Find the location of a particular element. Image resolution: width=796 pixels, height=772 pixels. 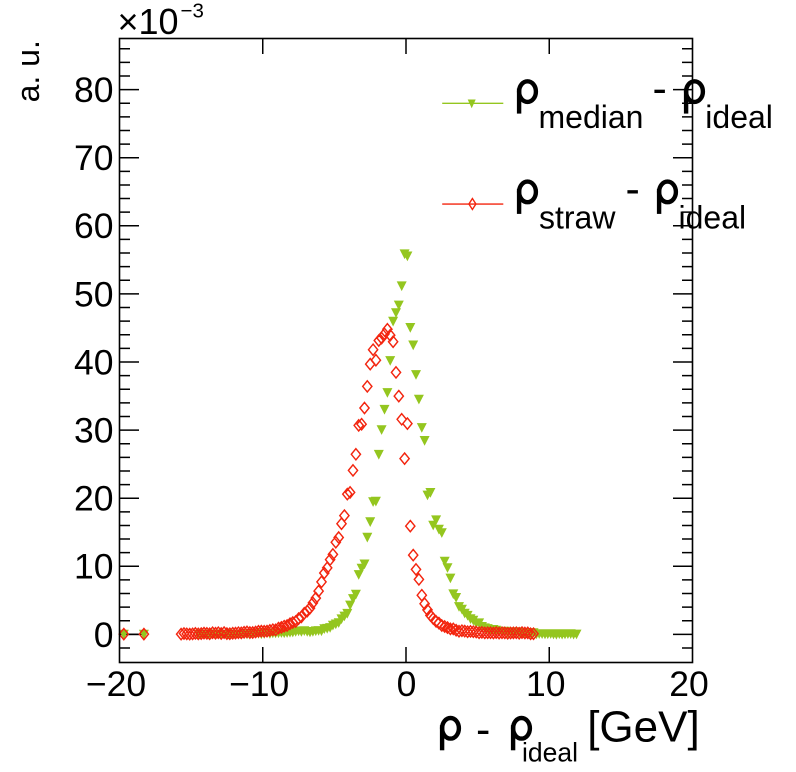

svg-text: median is located at coordinates (591, 117).